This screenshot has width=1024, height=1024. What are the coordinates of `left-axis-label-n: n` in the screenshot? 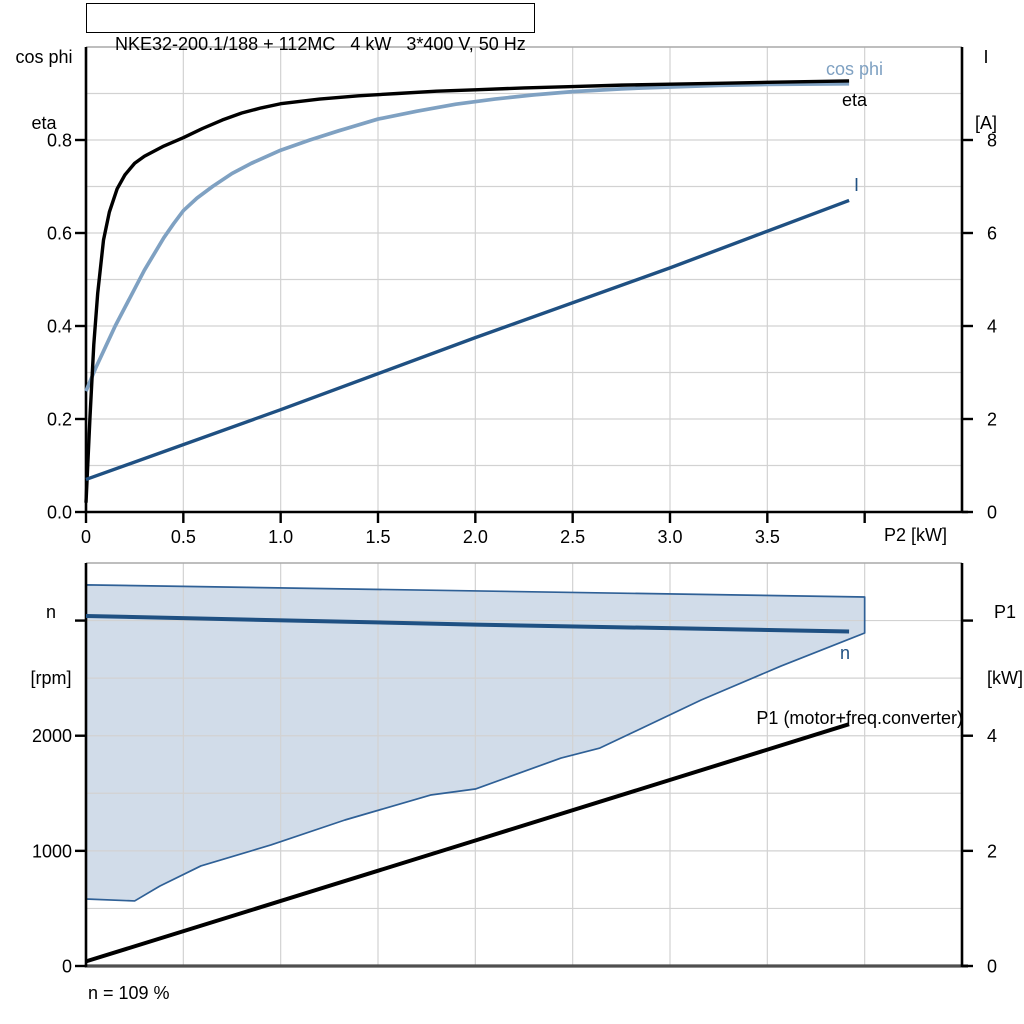 It's located at (50, 612).